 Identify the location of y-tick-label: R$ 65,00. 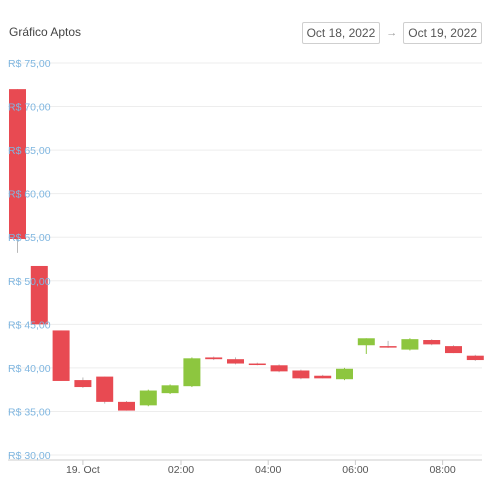
(29, 151).